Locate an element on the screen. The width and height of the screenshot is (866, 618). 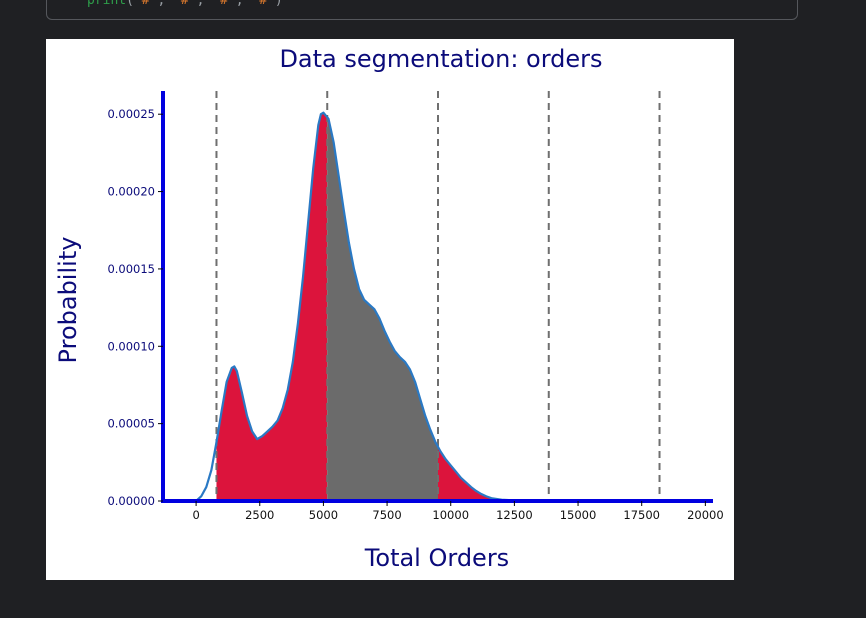
y-tick-label: 0.00020 is located at coordinates (131, 192).